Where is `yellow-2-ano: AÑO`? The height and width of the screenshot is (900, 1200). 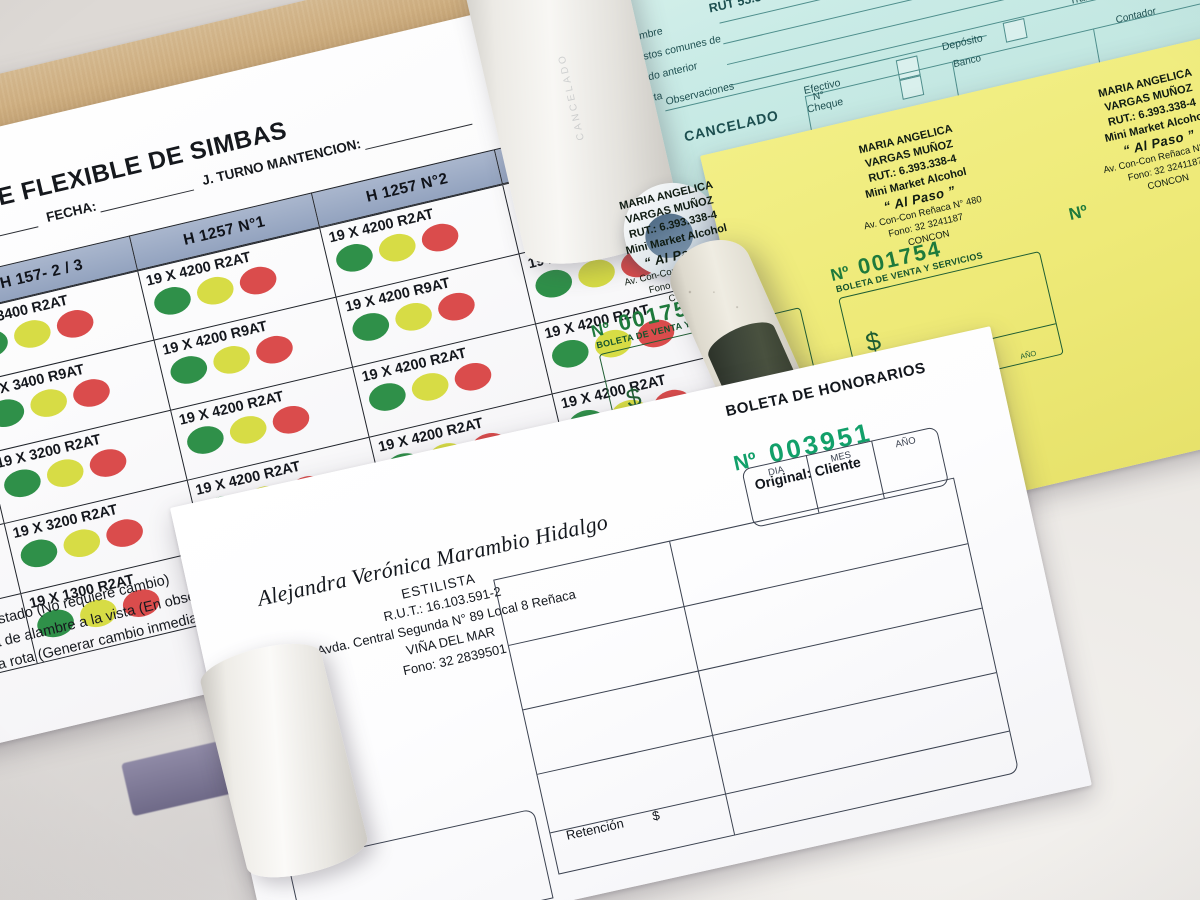 yellow-2-ano: AÑO is located at coordinates (1025, 347).